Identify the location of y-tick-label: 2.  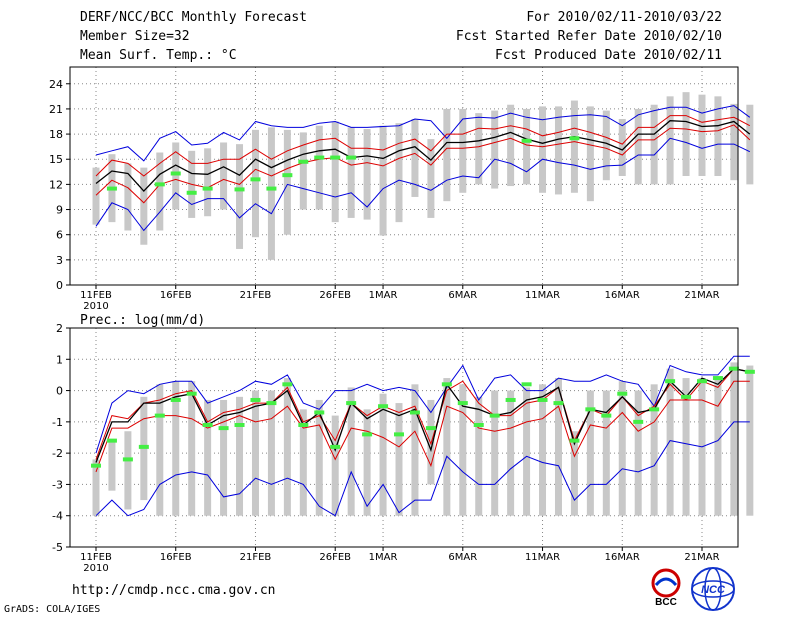
(59, 328).